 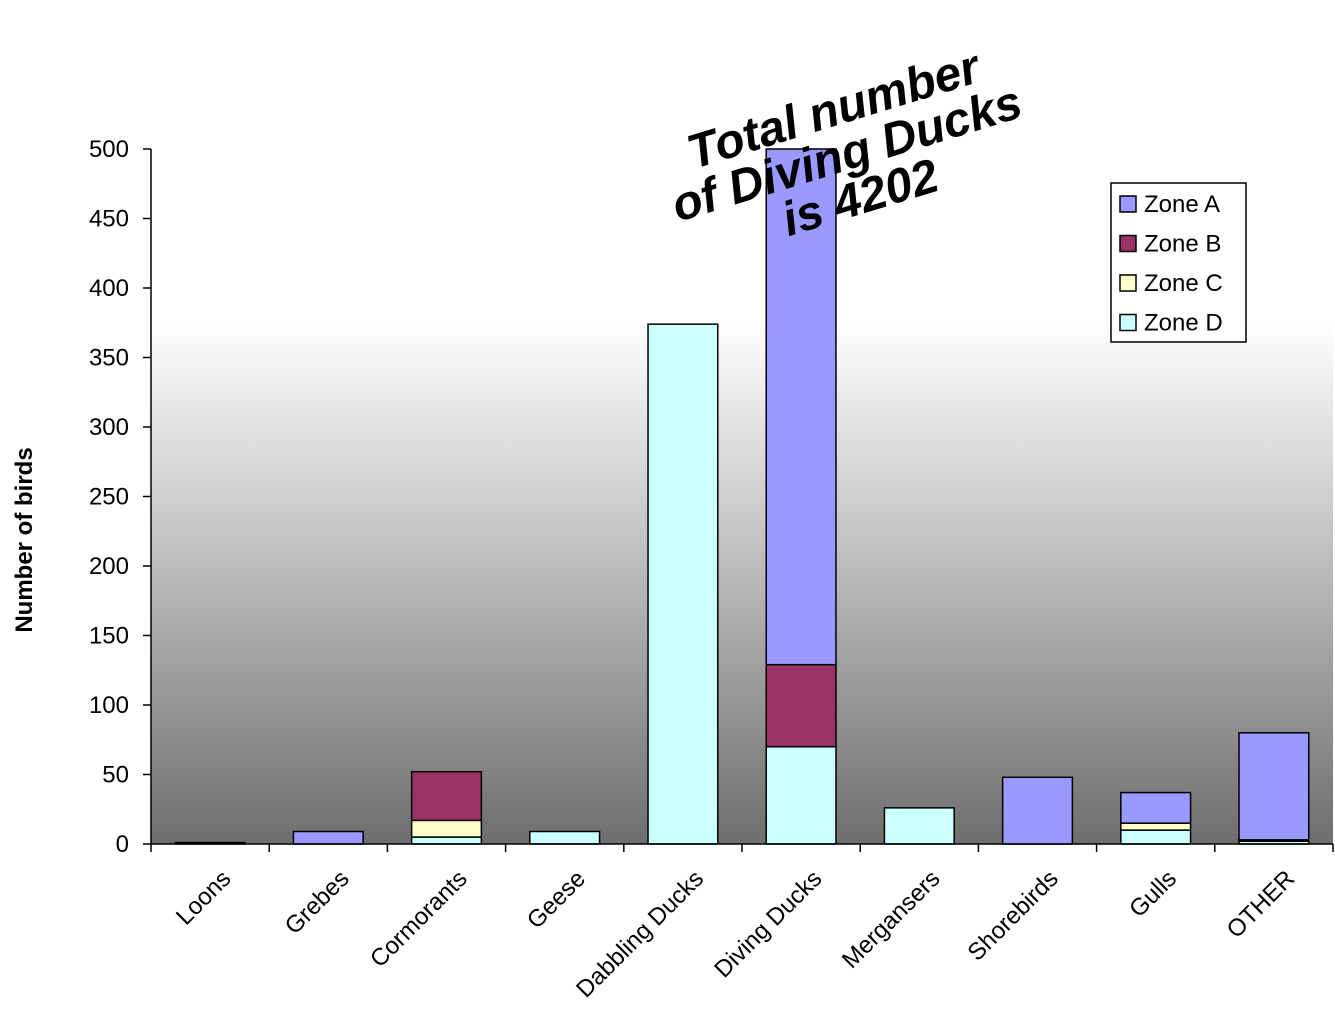 I want to click on y-tick-label-350: 350, so click(x=109, y=358).